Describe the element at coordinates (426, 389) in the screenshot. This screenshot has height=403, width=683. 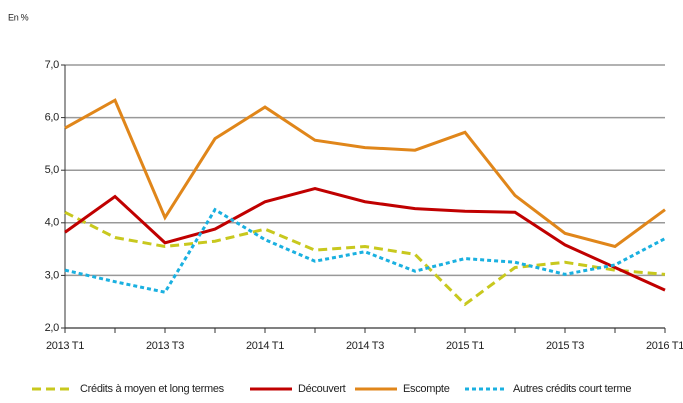
I see `legend-label: Escompte` at that location.